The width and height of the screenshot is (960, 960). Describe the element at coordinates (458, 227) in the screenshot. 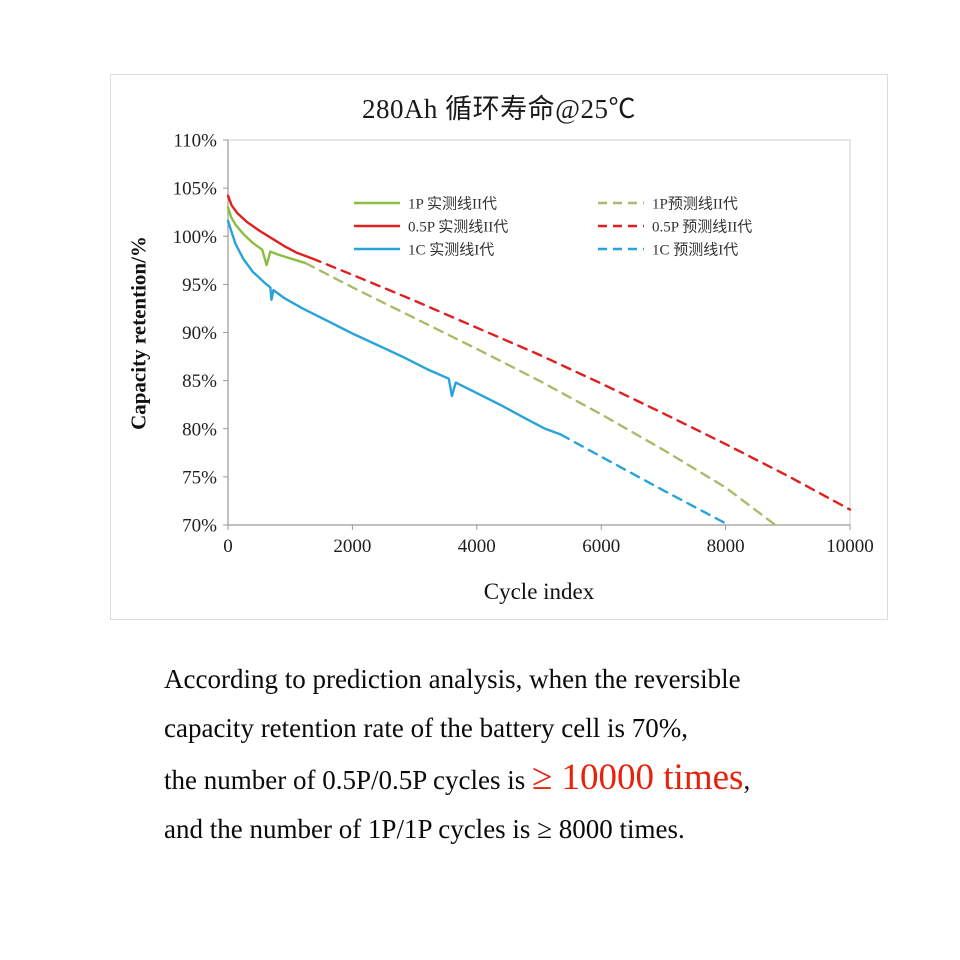

I see `legend-label: 0.5P 实测线II代` at that location.